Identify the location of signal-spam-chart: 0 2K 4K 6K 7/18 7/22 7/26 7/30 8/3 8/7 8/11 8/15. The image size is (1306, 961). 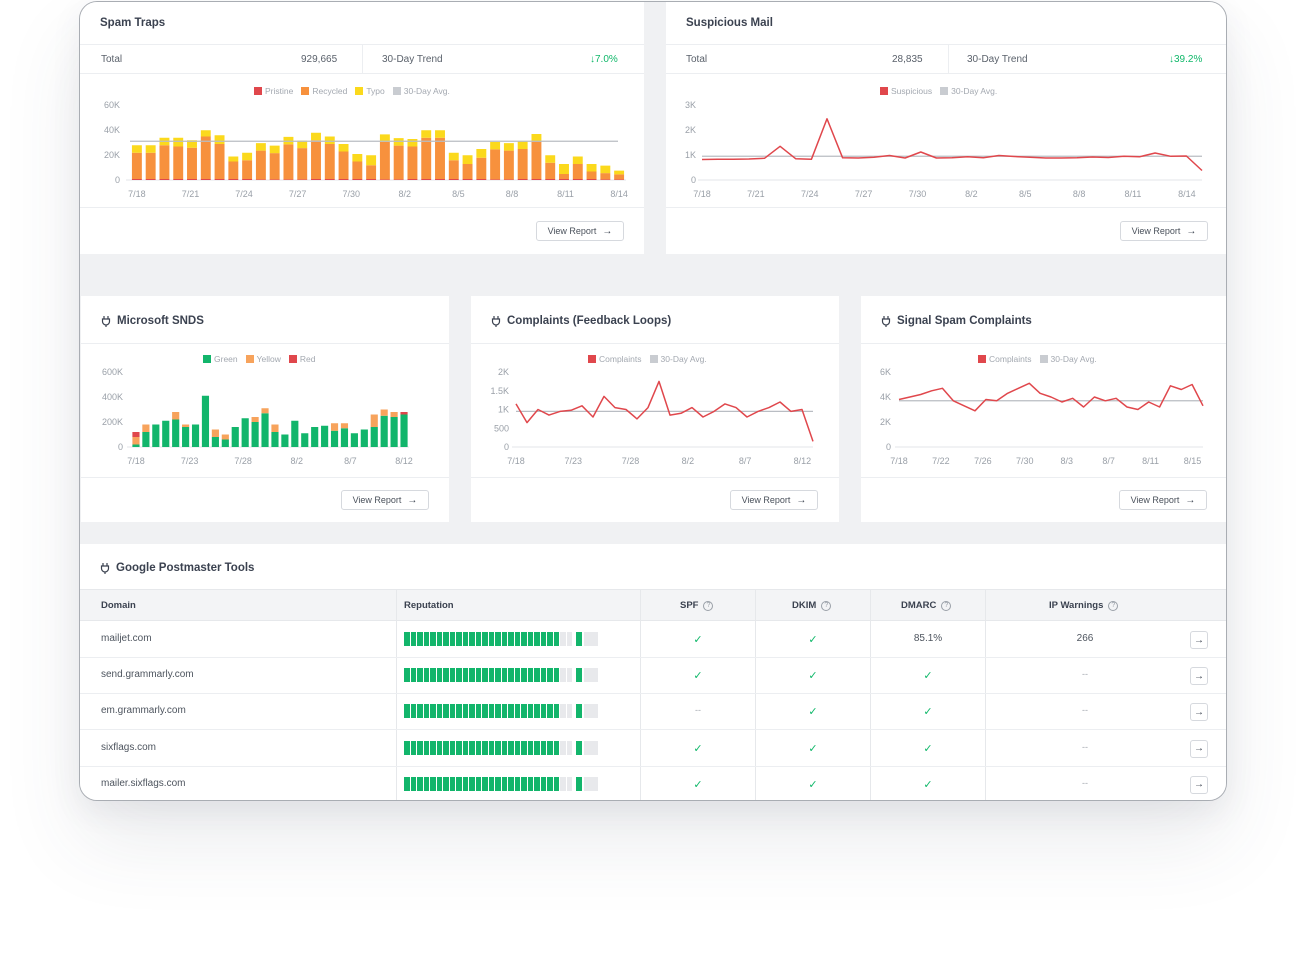
(1042, 416).